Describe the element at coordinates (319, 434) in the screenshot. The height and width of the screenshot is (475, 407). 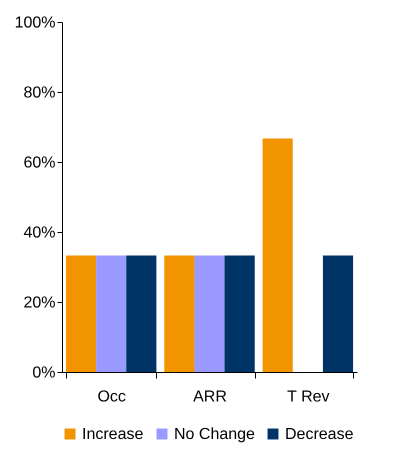
I see `legend-label: Decrease` at that location.